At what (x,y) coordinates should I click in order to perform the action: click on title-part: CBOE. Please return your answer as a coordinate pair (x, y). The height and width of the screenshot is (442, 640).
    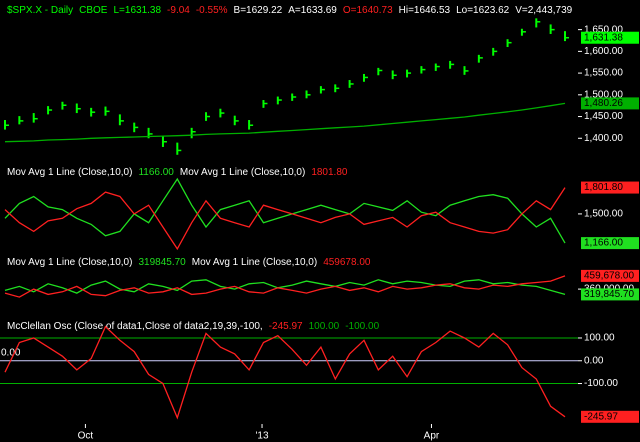
    Looking at the image, I should click on (93, 10).